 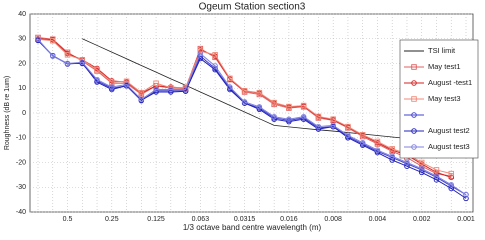 What do you see at coordinates (201, 219) in the screenshot?
I see `x-tick-label: 0.063` at bounding box center [201, 219].